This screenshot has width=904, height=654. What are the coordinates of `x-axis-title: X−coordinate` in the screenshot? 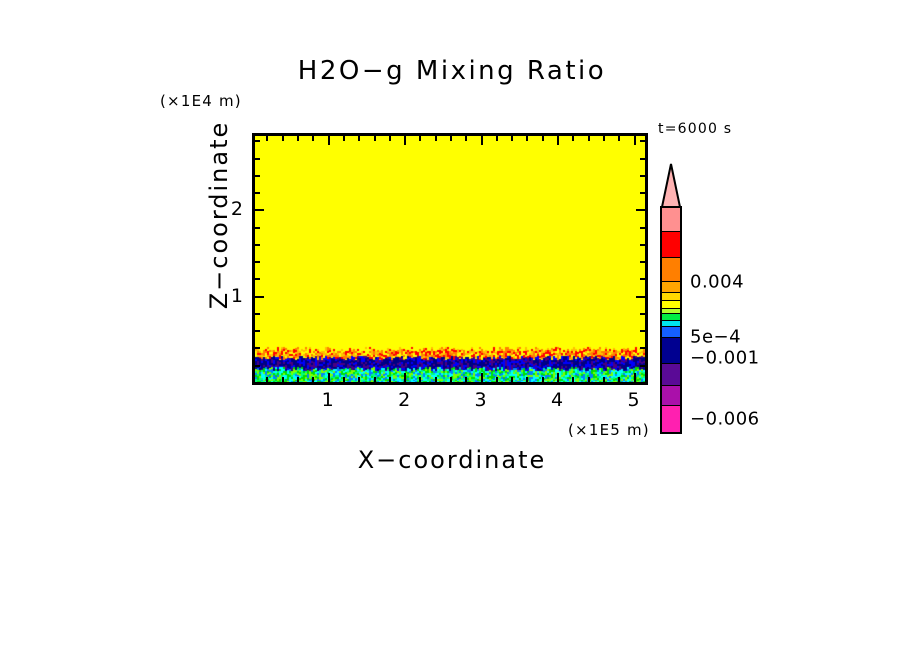 It's located at (452, 460).